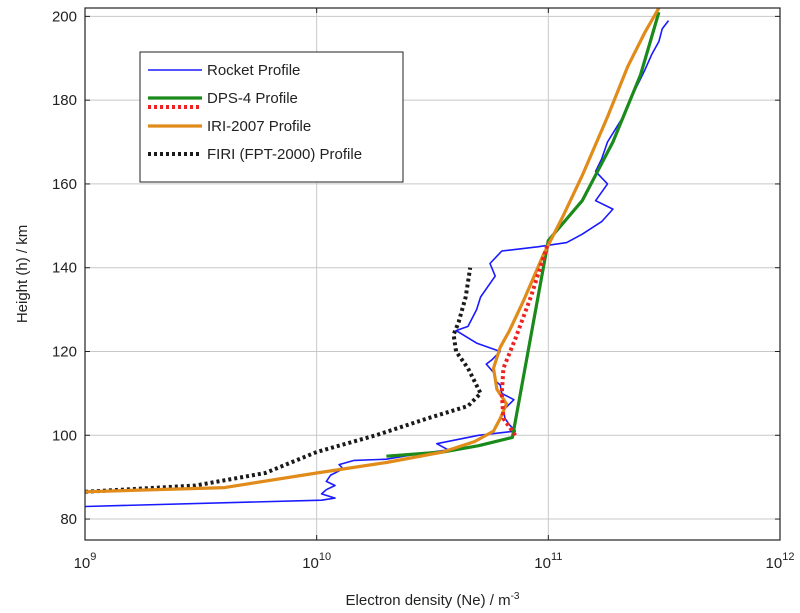 The height and width of the screenshot is (613, 800). What do you see at coordinates (515, 596) in the screenshot?
I see `x-axis-label-exponent: -3` at bounding box center [515, 596].